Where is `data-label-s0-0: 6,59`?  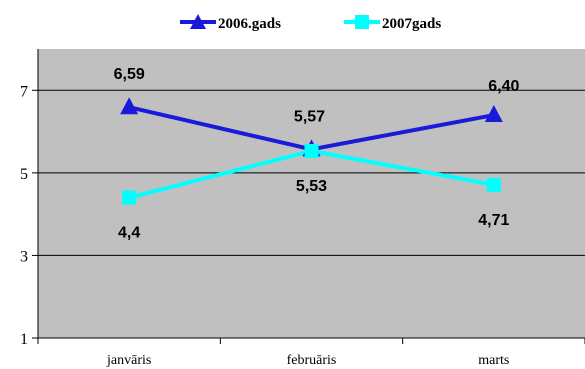 data-label-s0-0: 6,59 is located at coordinates (129, 74).